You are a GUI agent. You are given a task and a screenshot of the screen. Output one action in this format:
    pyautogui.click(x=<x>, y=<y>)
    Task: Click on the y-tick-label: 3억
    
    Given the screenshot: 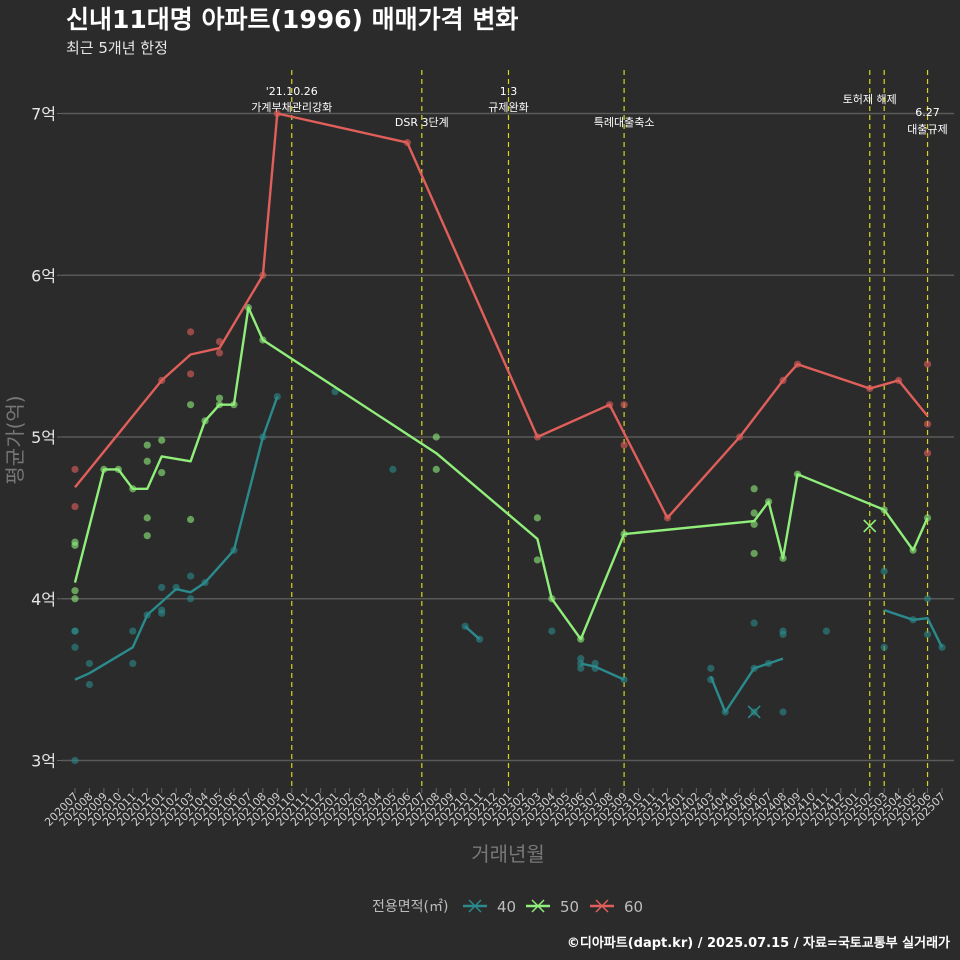 What is the action you would take?
    pyautogui.click(x=43, y=761)
    